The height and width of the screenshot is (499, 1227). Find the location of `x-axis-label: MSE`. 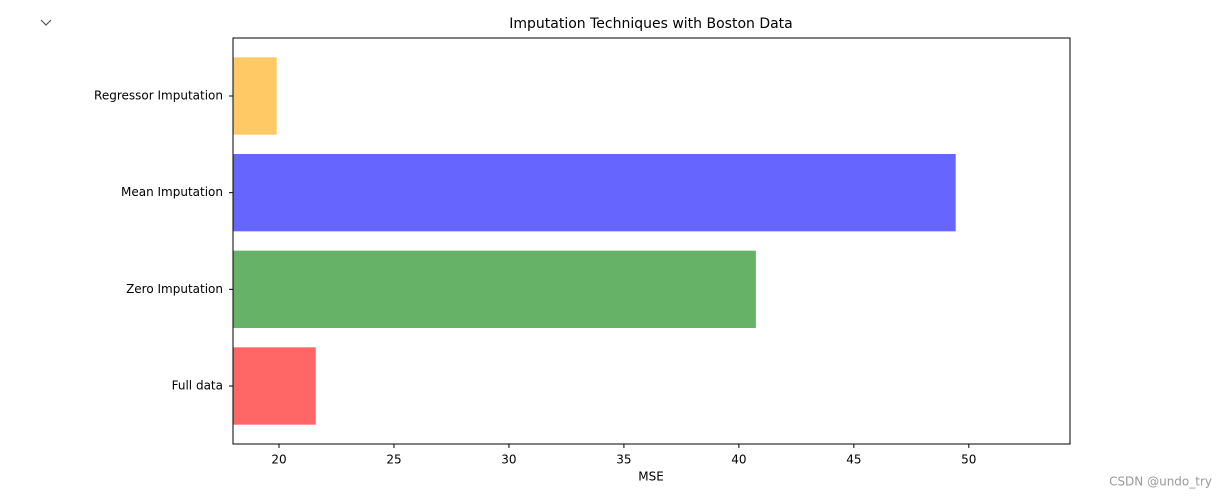

x-axis-label: MSE is located at coordinates (651, 477).